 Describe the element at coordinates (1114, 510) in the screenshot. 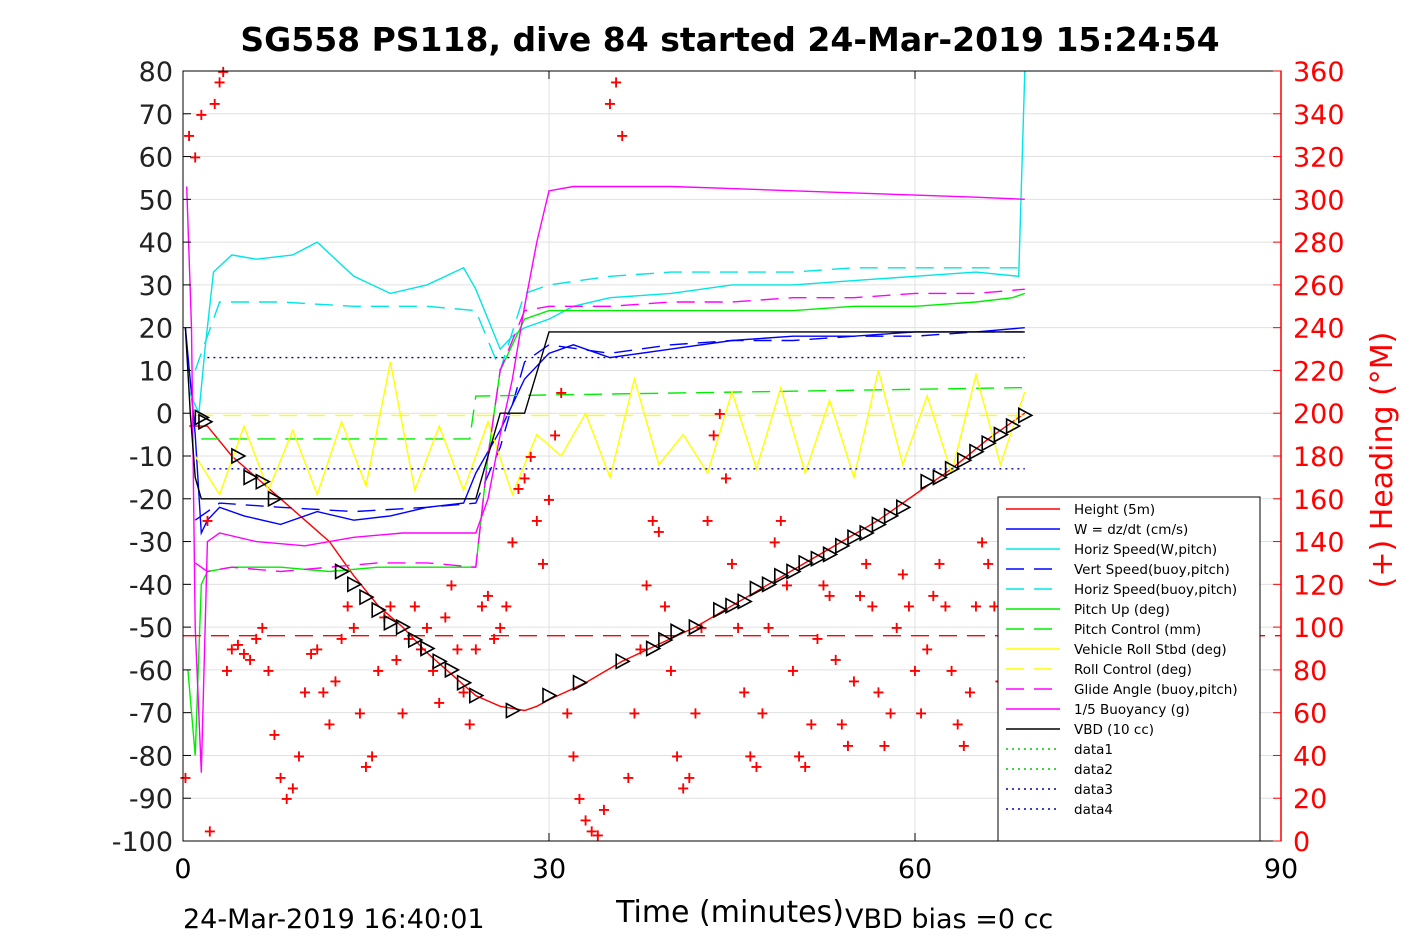

I see `legend-label-0: Height (5m)` at that location.